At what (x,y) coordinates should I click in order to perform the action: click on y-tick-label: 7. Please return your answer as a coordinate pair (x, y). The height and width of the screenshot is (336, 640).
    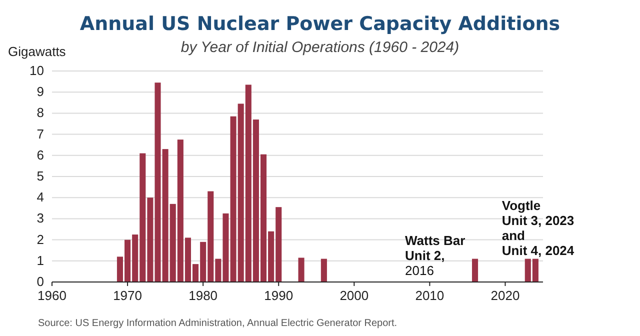
    Looking at the image, I should click on (40, 134).